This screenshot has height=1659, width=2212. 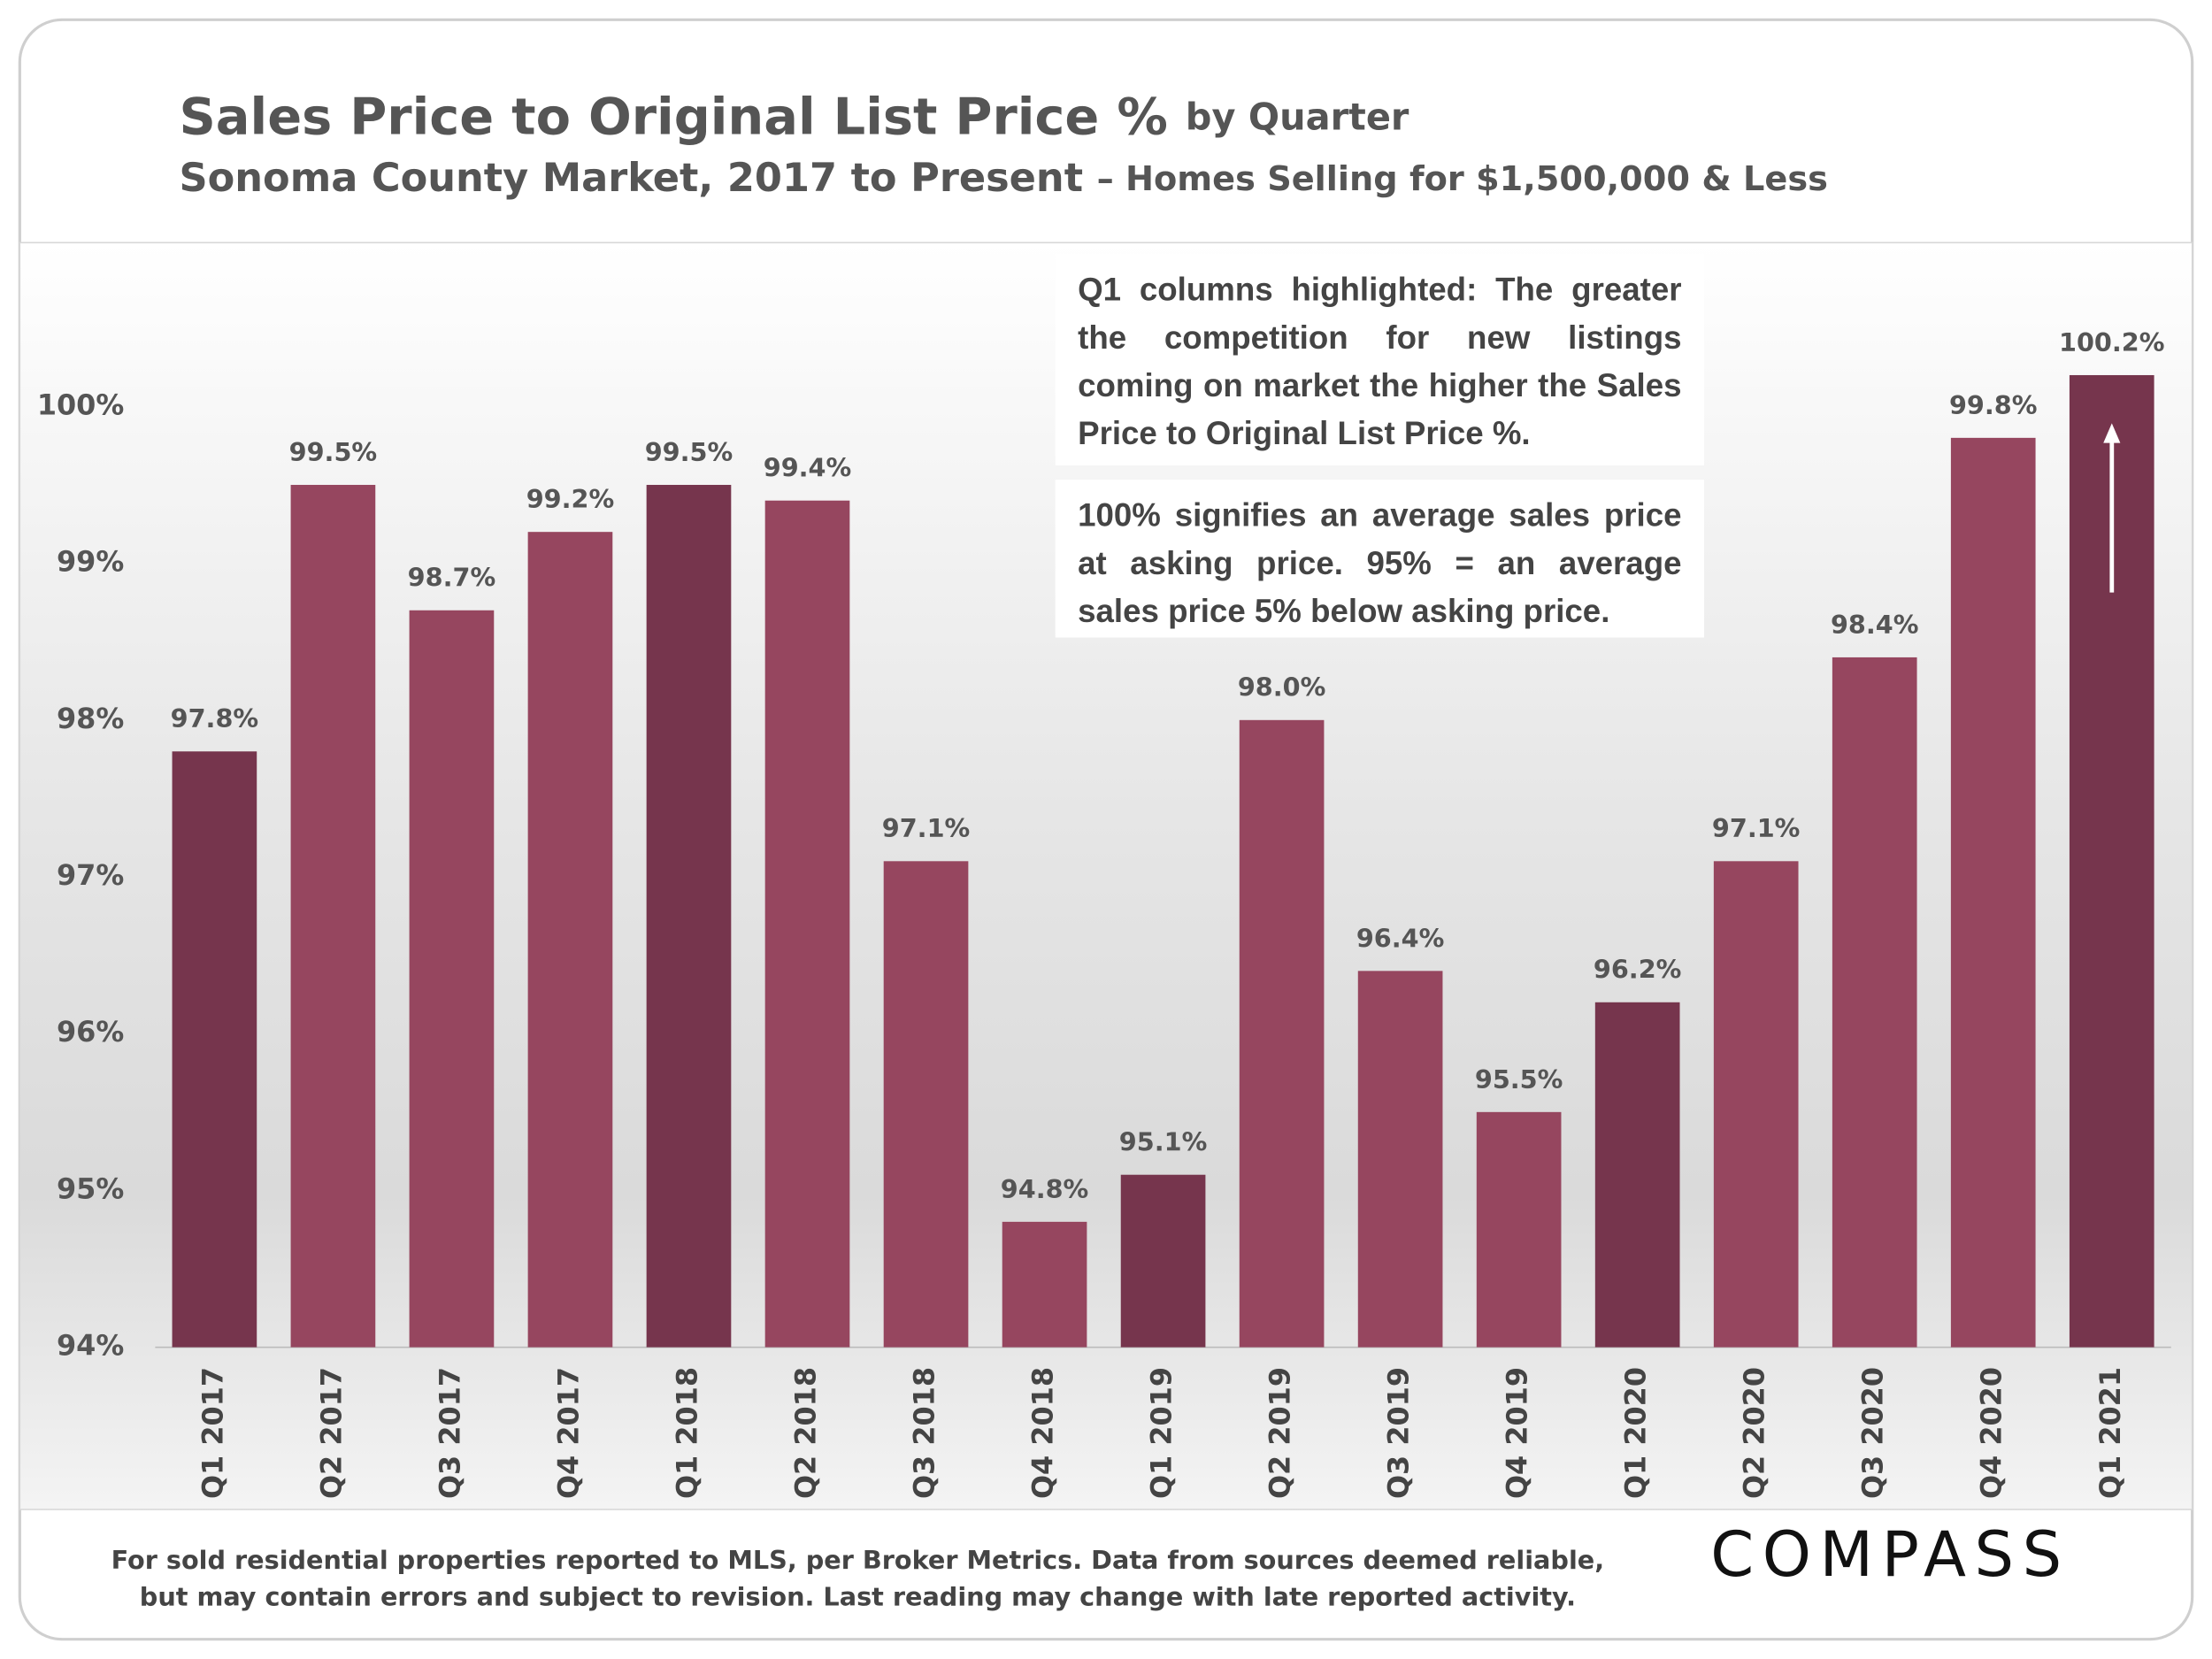 What do you see at coordinates (81, 405) in the screenshot?
I see `y-tick-label: 100%` at bounding box center [81, 405].